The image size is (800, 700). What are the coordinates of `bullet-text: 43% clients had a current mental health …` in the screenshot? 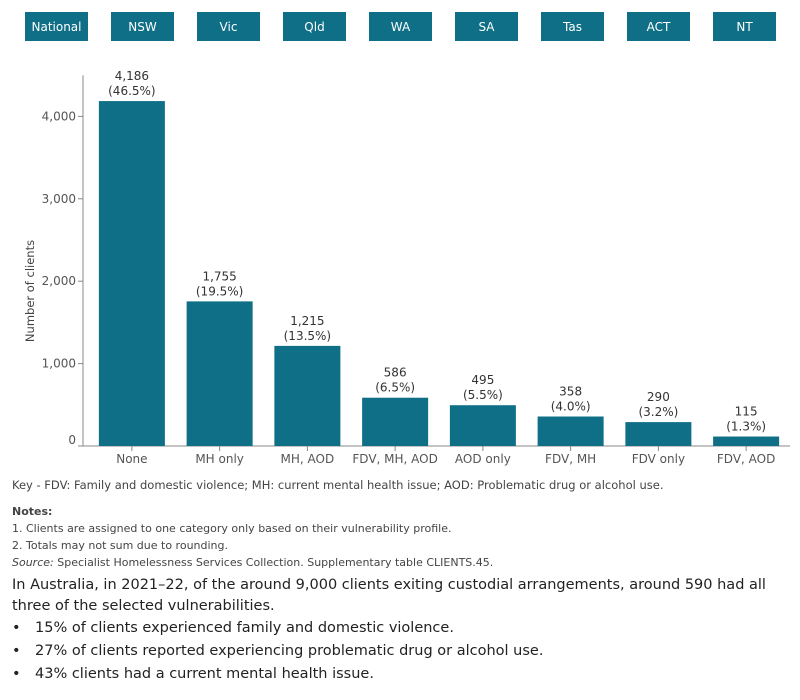 It's located at (204, 674).